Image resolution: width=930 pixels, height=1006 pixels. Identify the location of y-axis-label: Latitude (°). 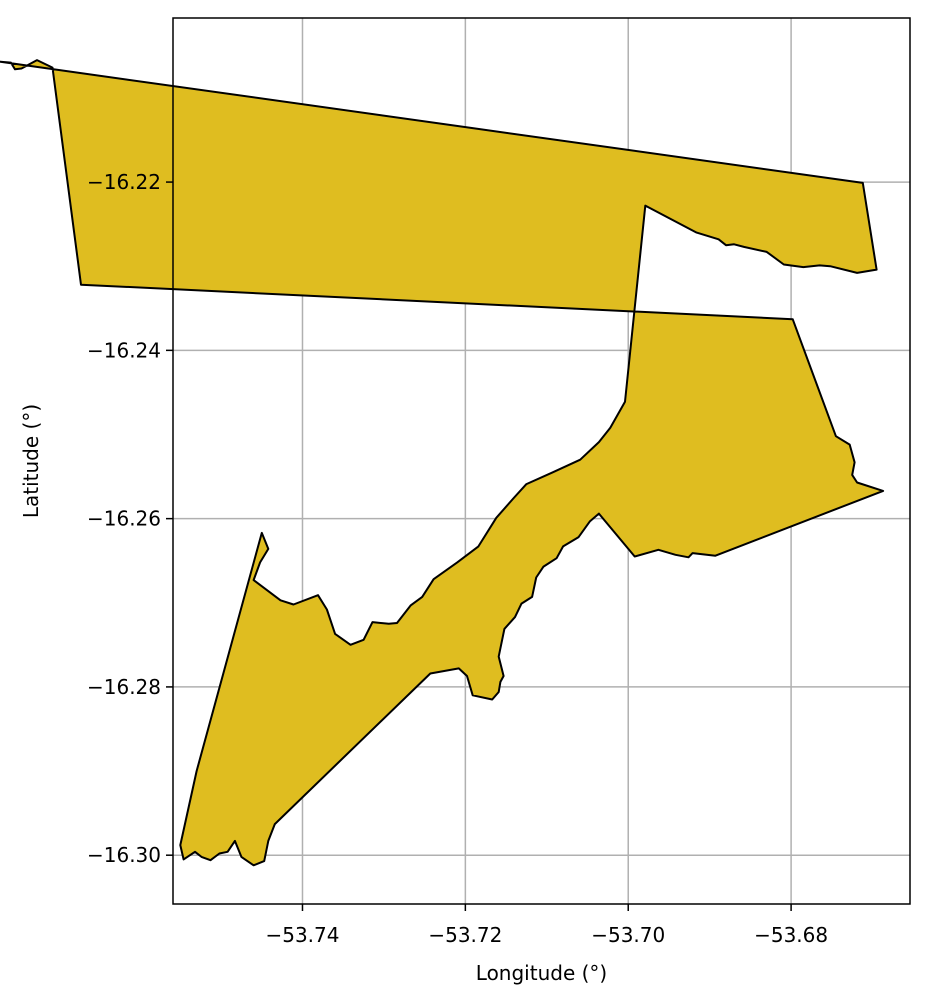
(31, 461).